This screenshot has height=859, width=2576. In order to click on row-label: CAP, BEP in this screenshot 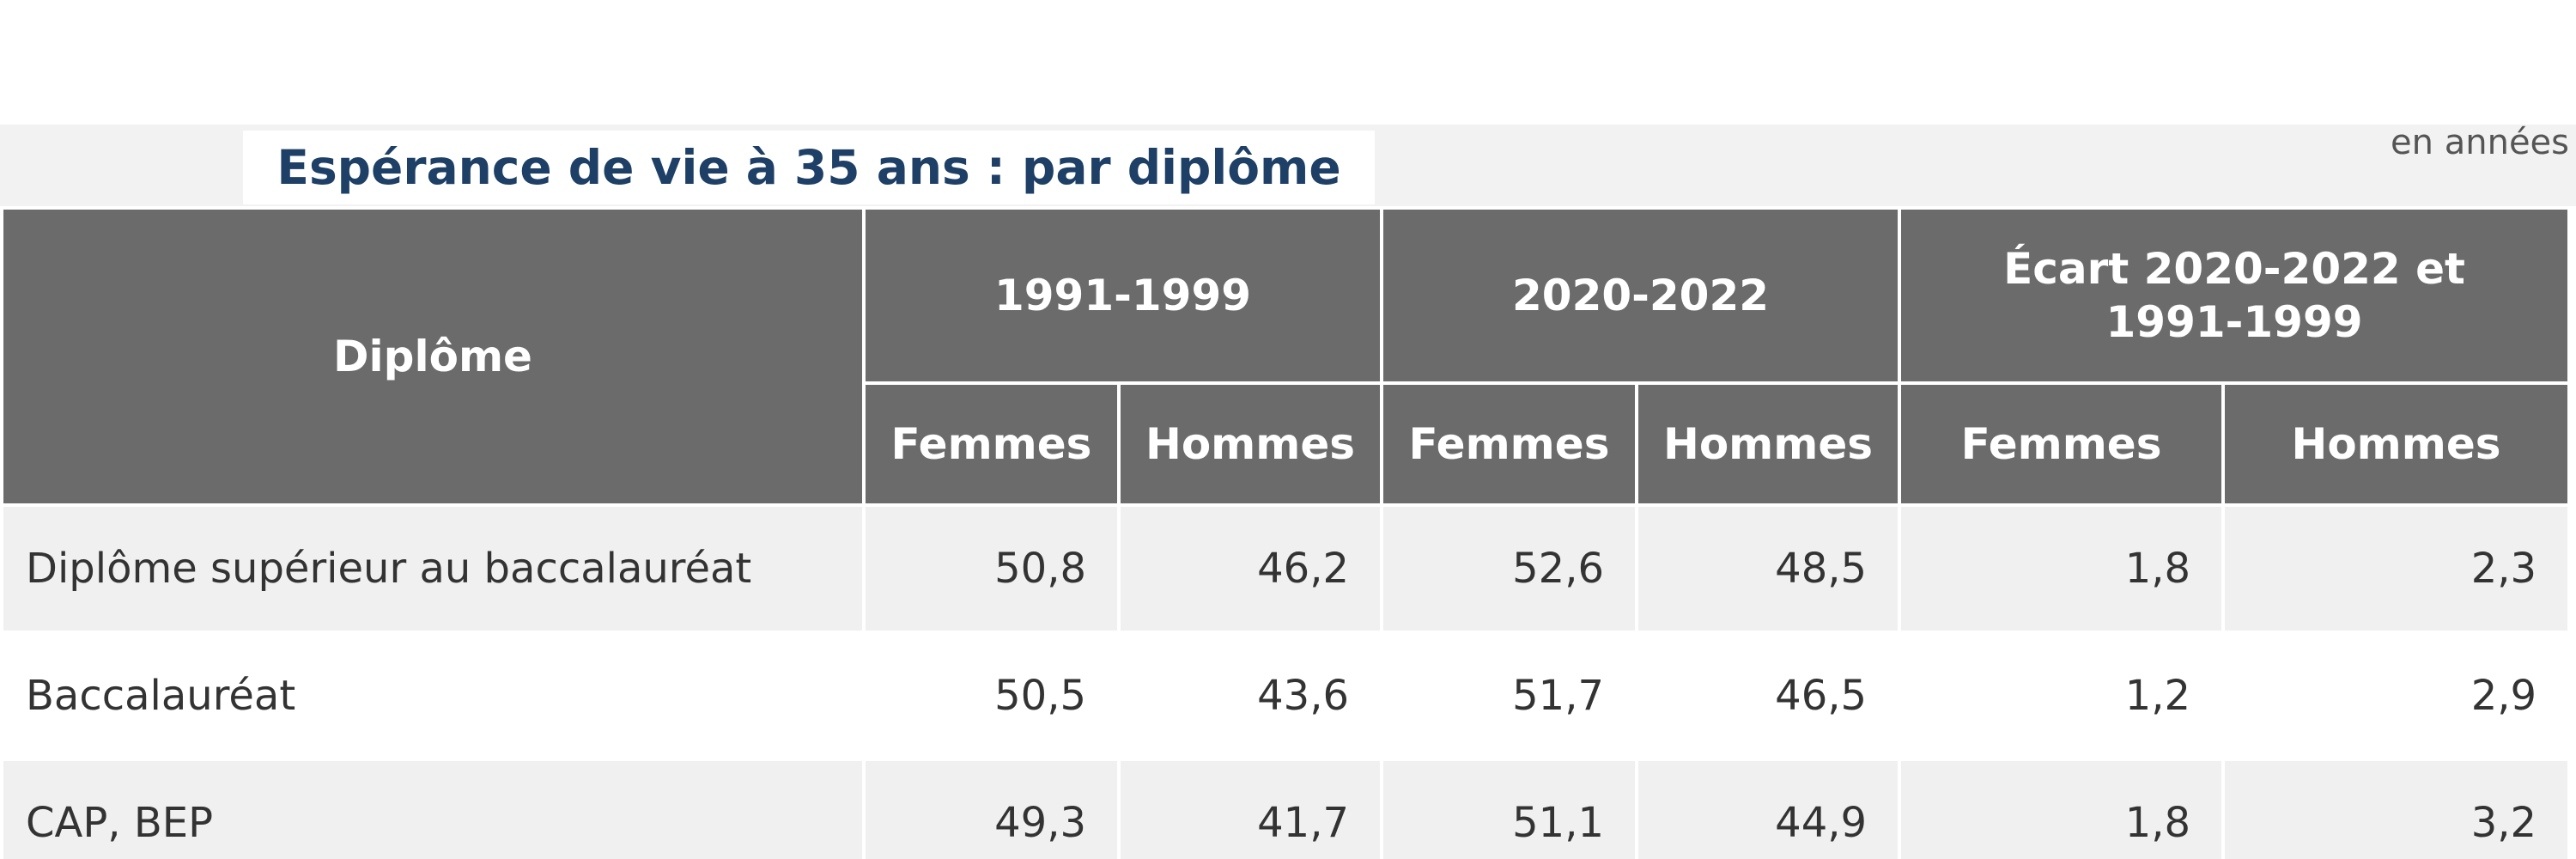, I will do `click(433, 809)`.